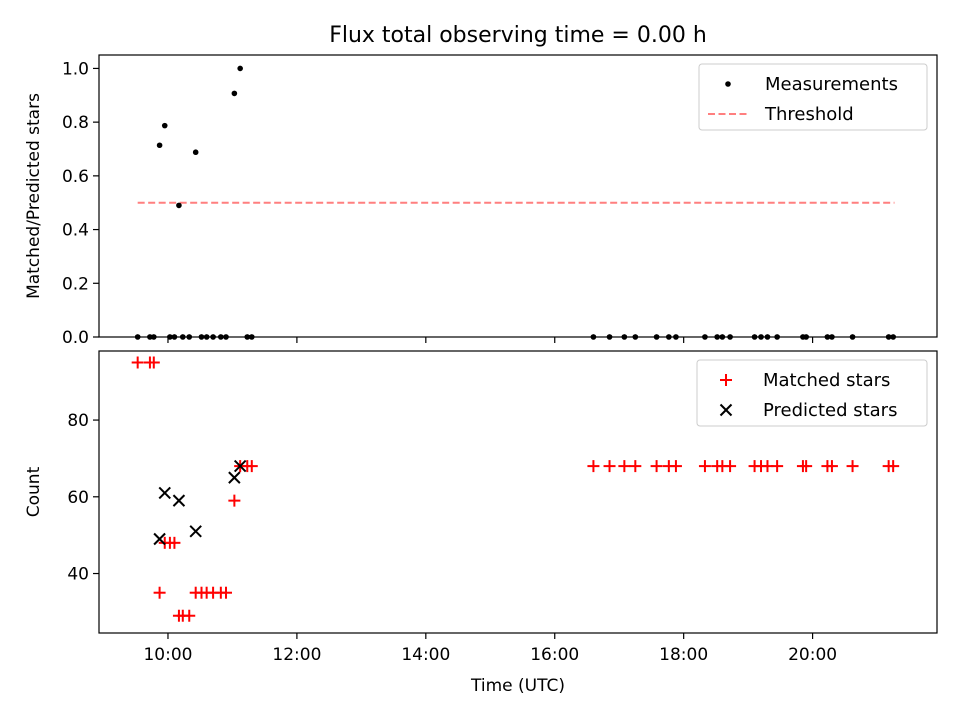 Image resolution: width=960 pixels, height=720 pixels. I want to click on legend-entry-label: Measurements, so click(831, 84).